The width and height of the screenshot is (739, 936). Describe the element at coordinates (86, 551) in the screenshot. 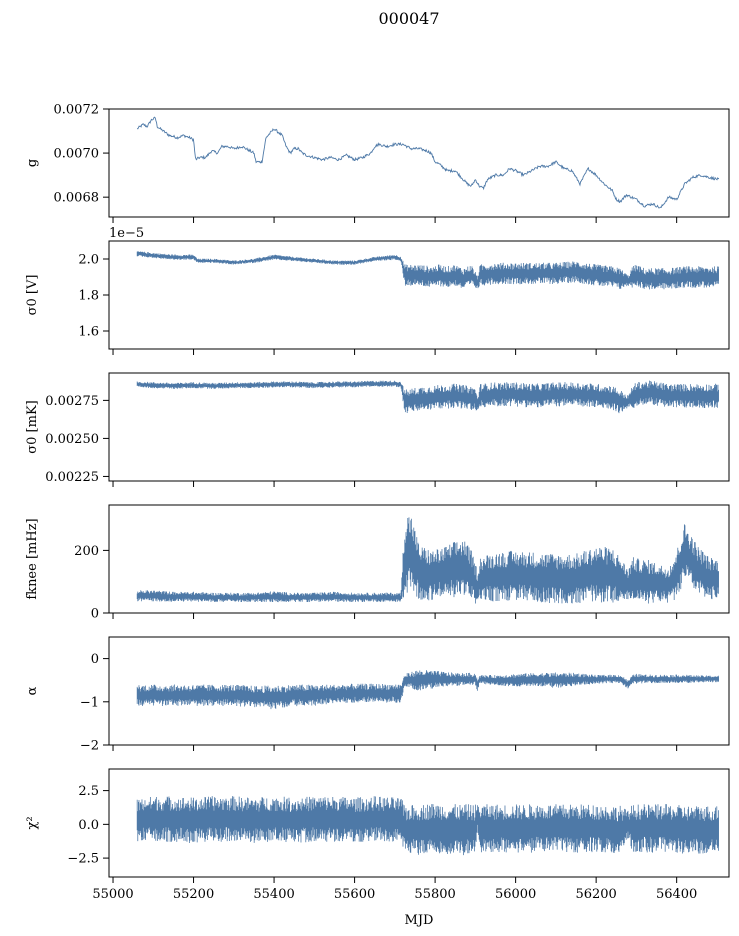

I see `y-tick-label: 200` at that location.